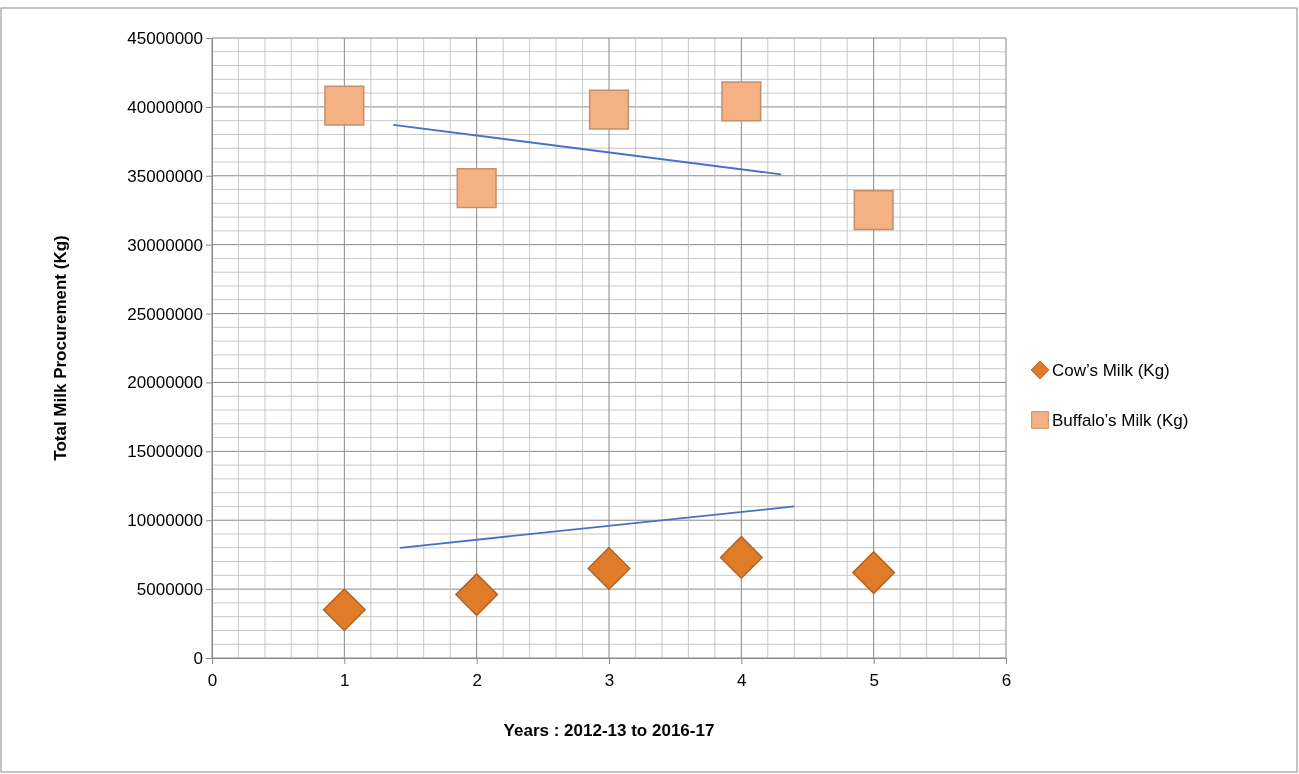  What do you see at coordinates (165, 314) in the screenshot?
I see `y-tick-label: 25000000` at bounding box center [165, 314].